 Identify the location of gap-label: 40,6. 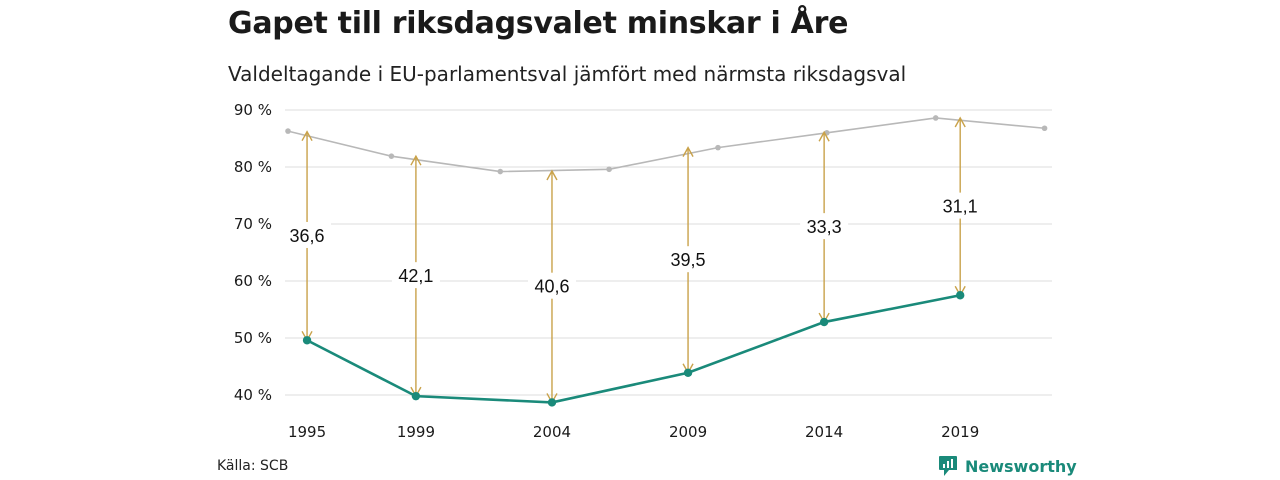
(551, 287).